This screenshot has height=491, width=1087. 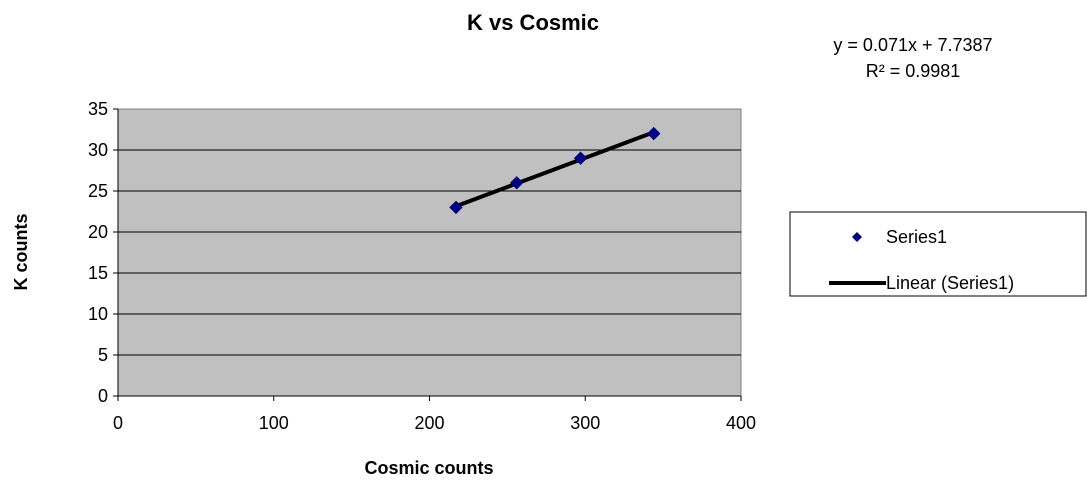 I want to click on x-axis-label: Cosmic counts, so click(x=428, y=468).